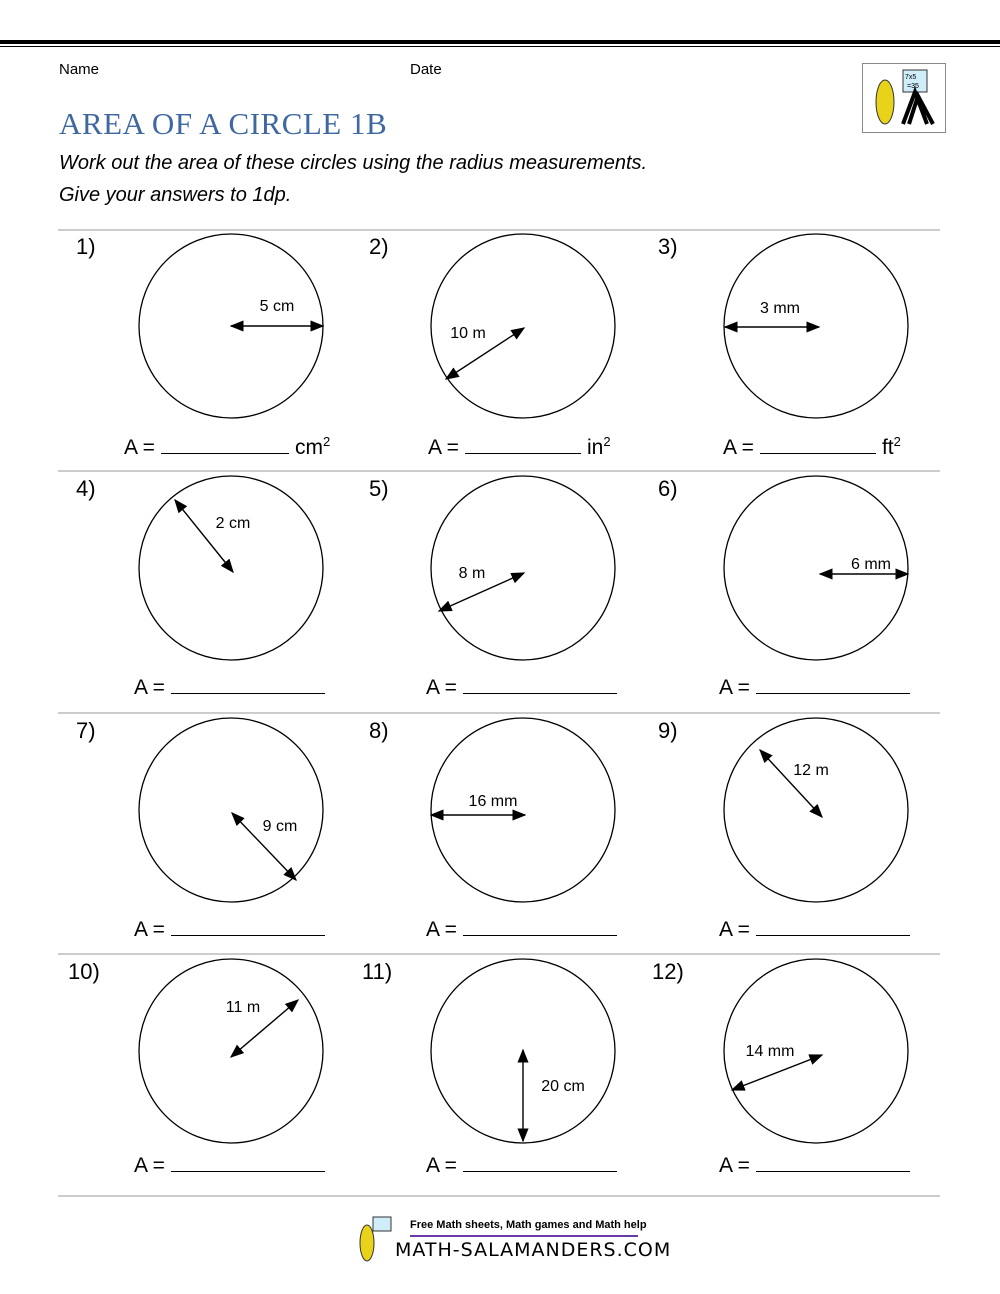 This screenshot has height=1294, width=1000. I want to click on footer-rule, so click(524, 1236).